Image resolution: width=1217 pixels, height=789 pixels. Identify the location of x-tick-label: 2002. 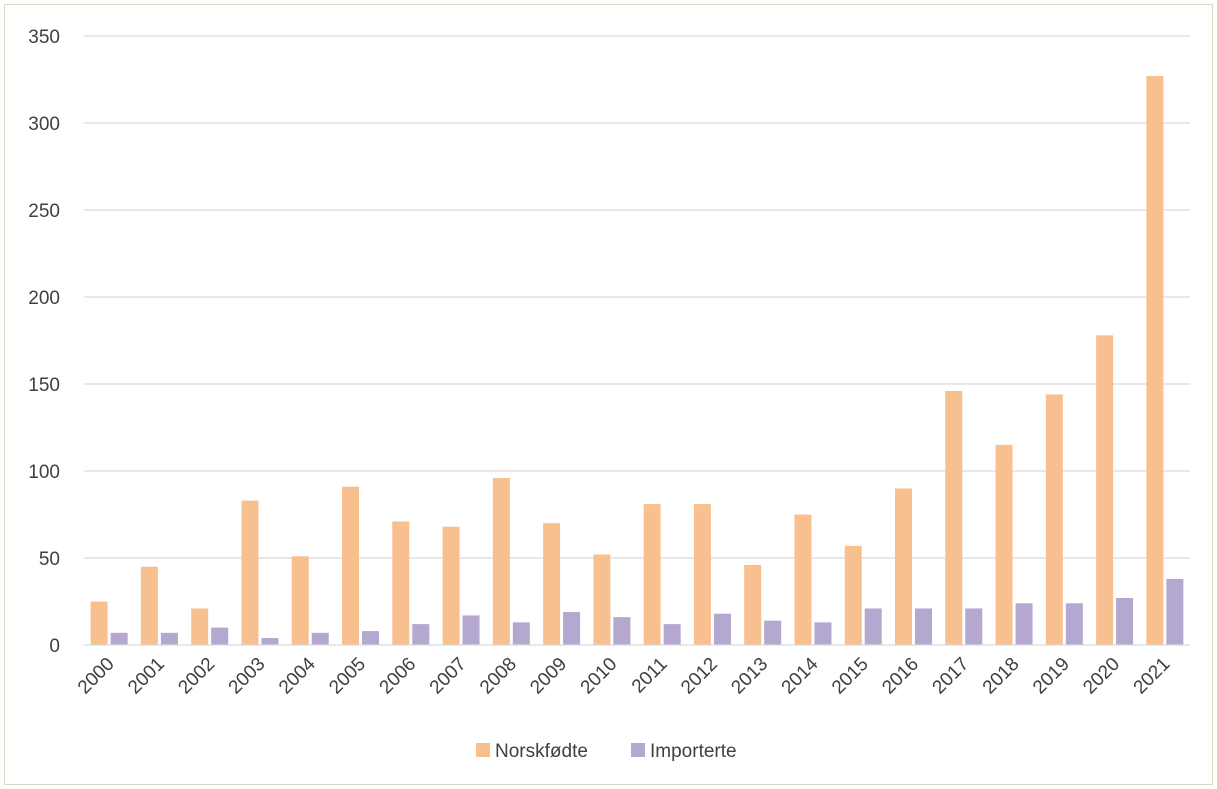
(196, 676).